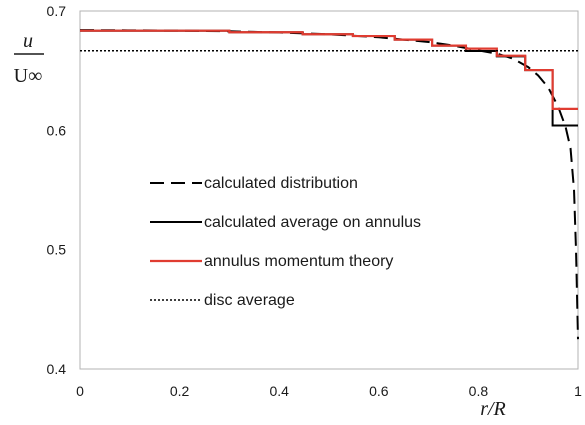 This screenshot has width=585, height=425. I want to click on legend-label-2: calculated average on annulus, so click(312, 222).